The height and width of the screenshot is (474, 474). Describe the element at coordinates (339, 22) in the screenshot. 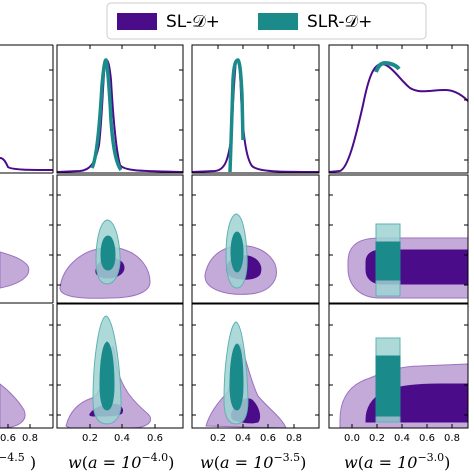

I see `legend-label-slr: SLR-𝒟+` at that location.